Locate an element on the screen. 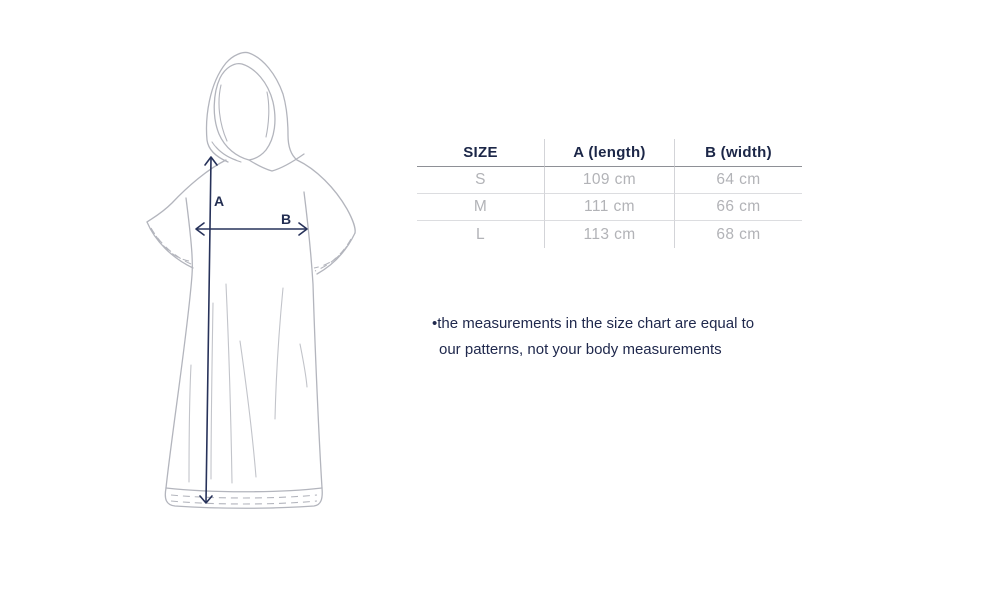  arrow-b-head-left is located at coordinates (200, 229).